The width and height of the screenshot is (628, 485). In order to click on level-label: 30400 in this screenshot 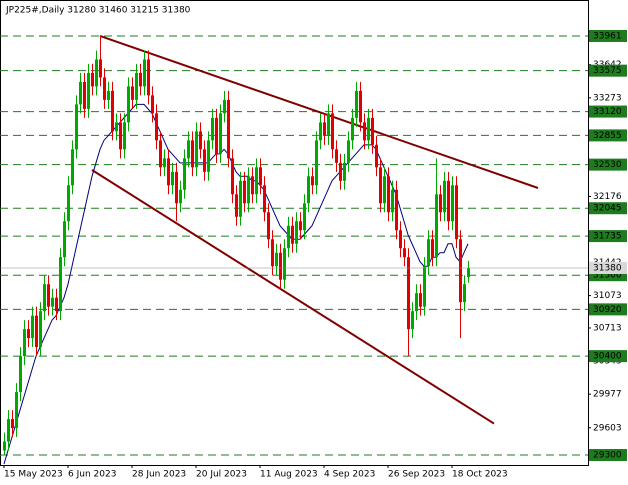, I will do `click(607, 357)`.